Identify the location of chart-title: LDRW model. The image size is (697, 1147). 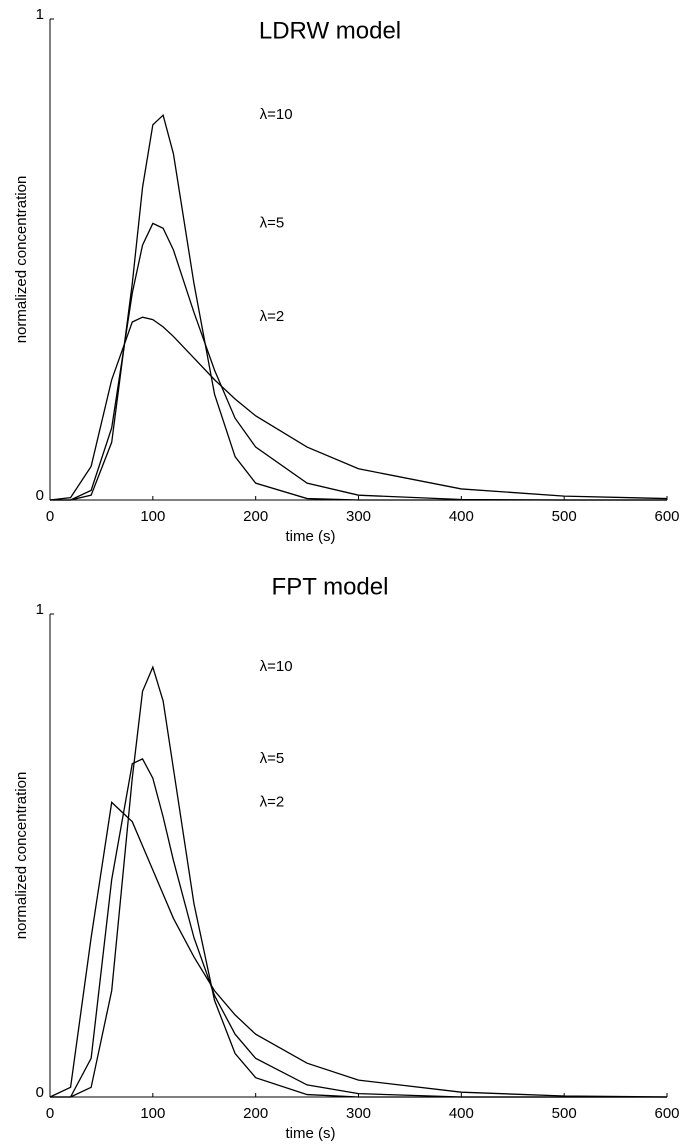
(330, 30).